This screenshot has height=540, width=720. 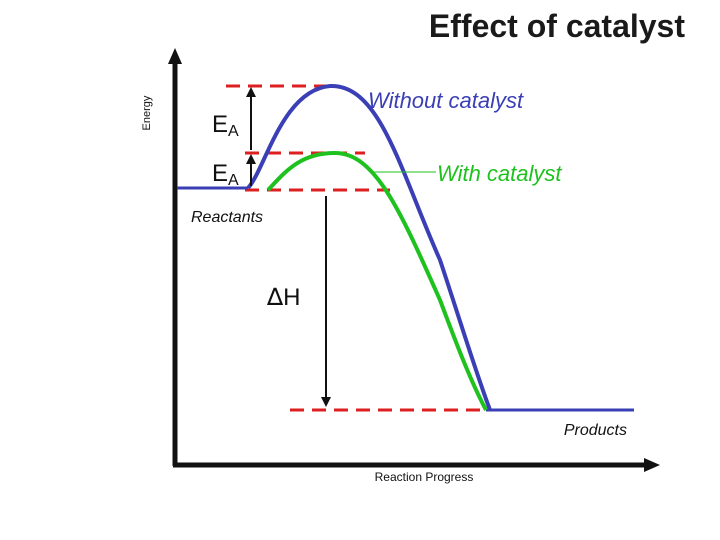 I want to click on delta-h-label: ∆H, so click(x=283, y=297).